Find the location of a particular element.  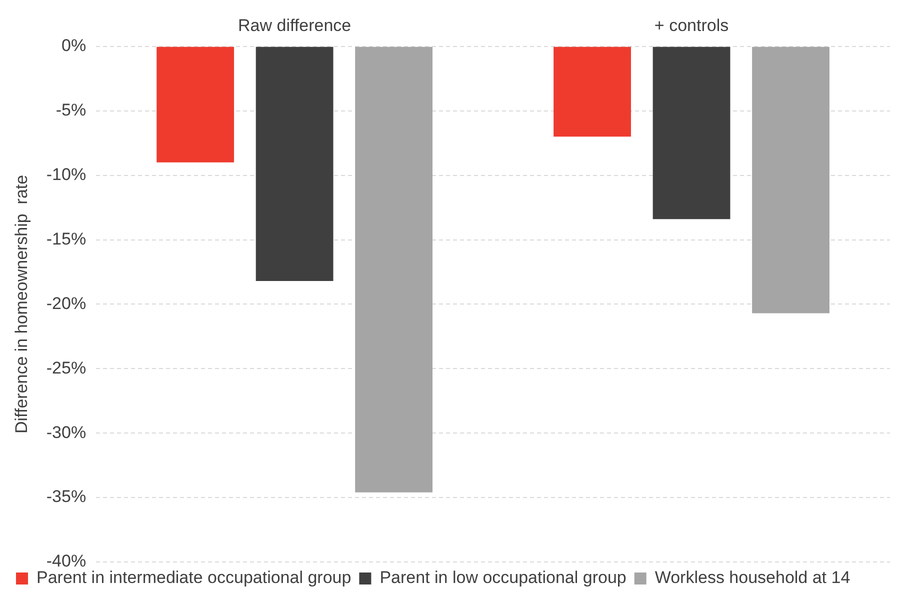

y-tick-label: -35% is located at coordinates (66, 496).